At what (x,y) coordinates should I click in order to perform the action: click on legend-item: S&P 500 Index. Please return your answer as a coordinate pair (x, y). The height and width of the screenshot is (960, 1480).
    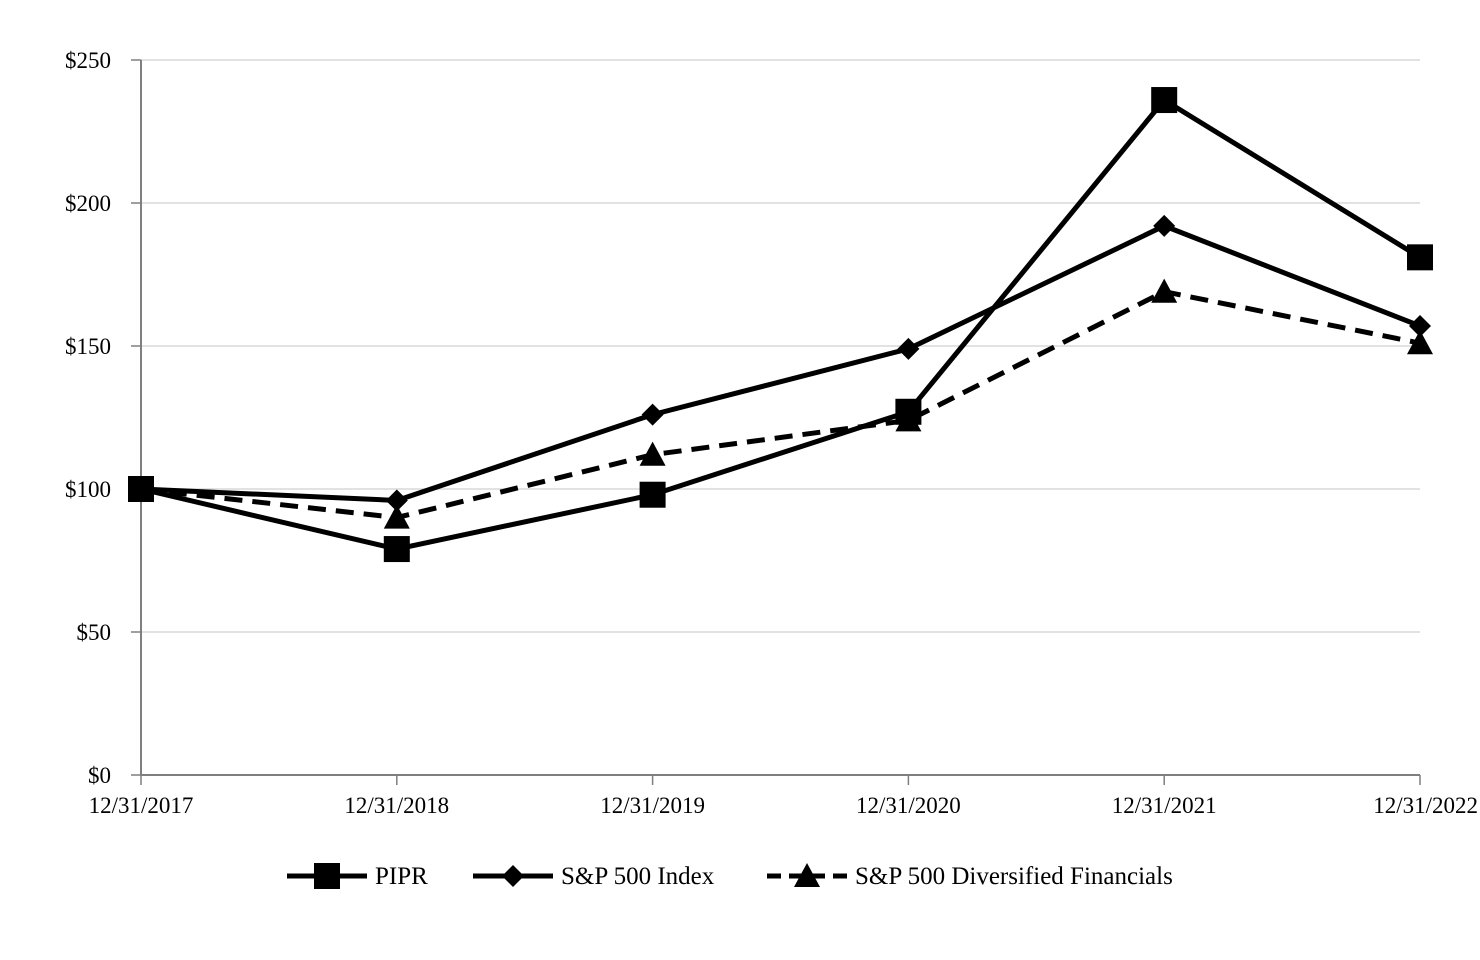
    Looking at the image, I should click on (594, 876).